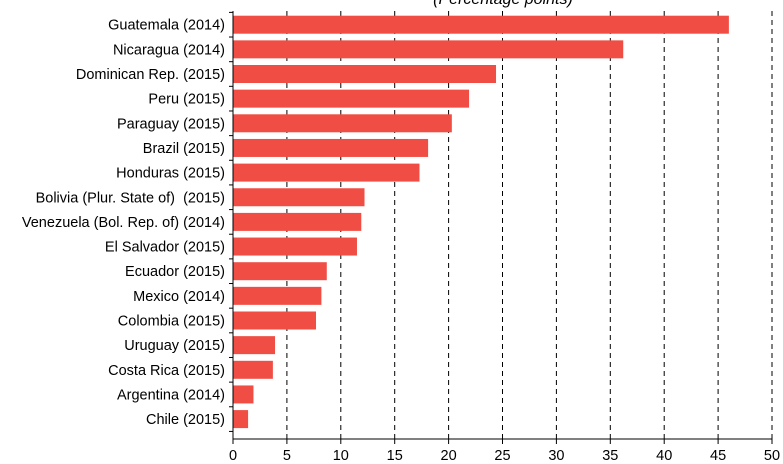 Image resolution: width=783 pixels, height=464 pixels. Describe the element at coordinates (130, 198) in the screenshot. I see `category-label-7: Bolivia (Plur. State of) (2015)` at that location.